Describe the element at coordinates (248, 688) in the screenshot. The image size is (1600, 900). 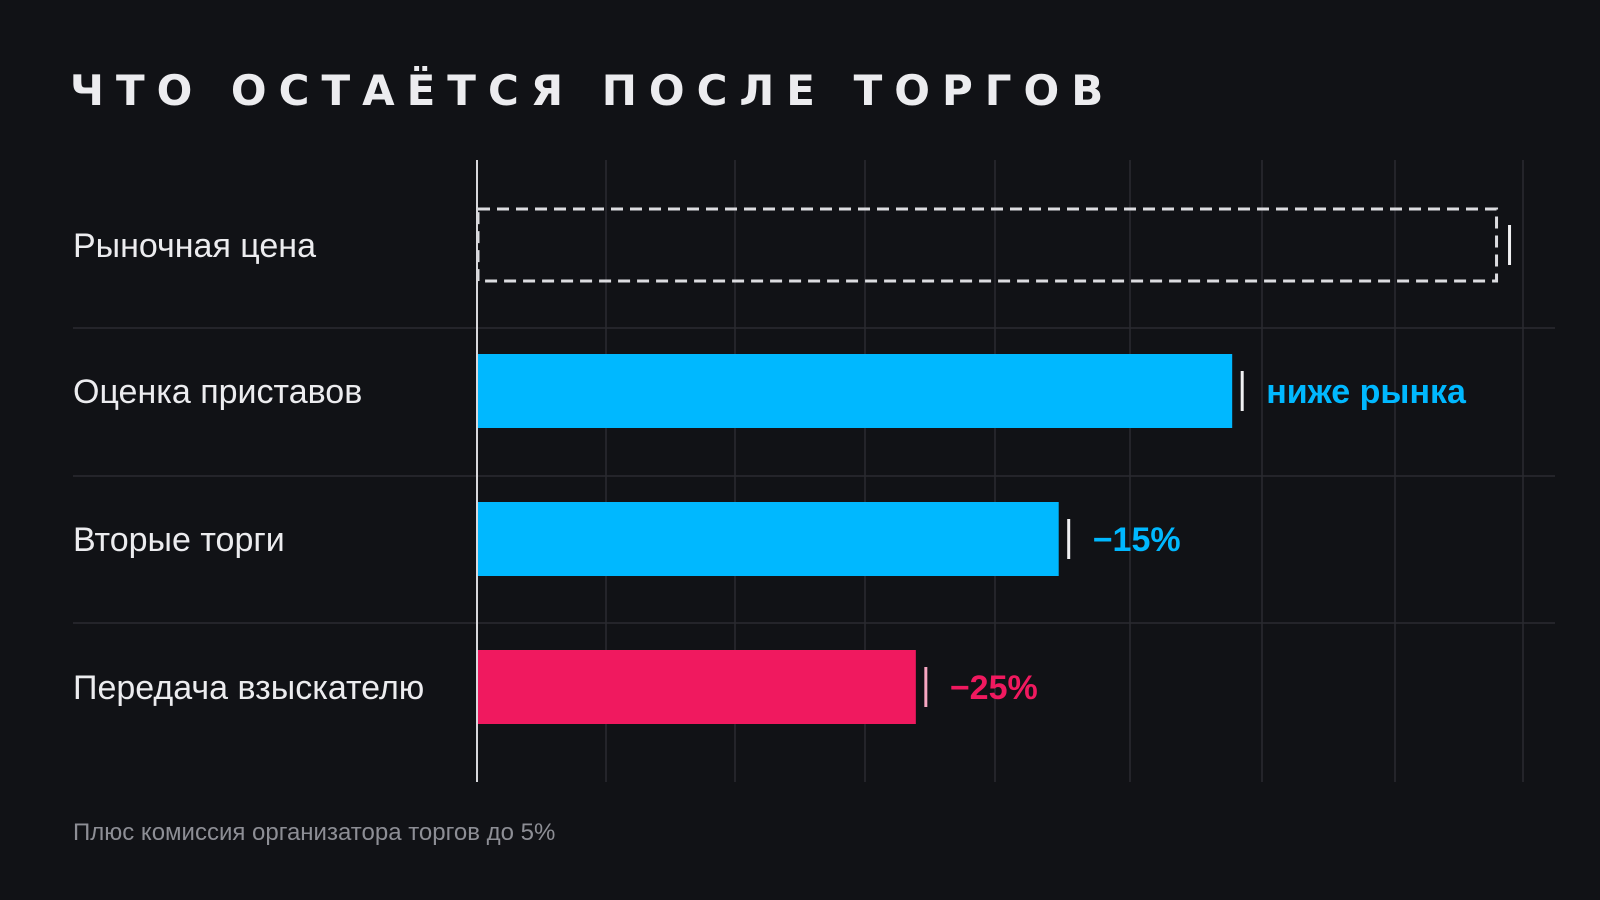
I see `category-label: Передача взыскателю` at that location.